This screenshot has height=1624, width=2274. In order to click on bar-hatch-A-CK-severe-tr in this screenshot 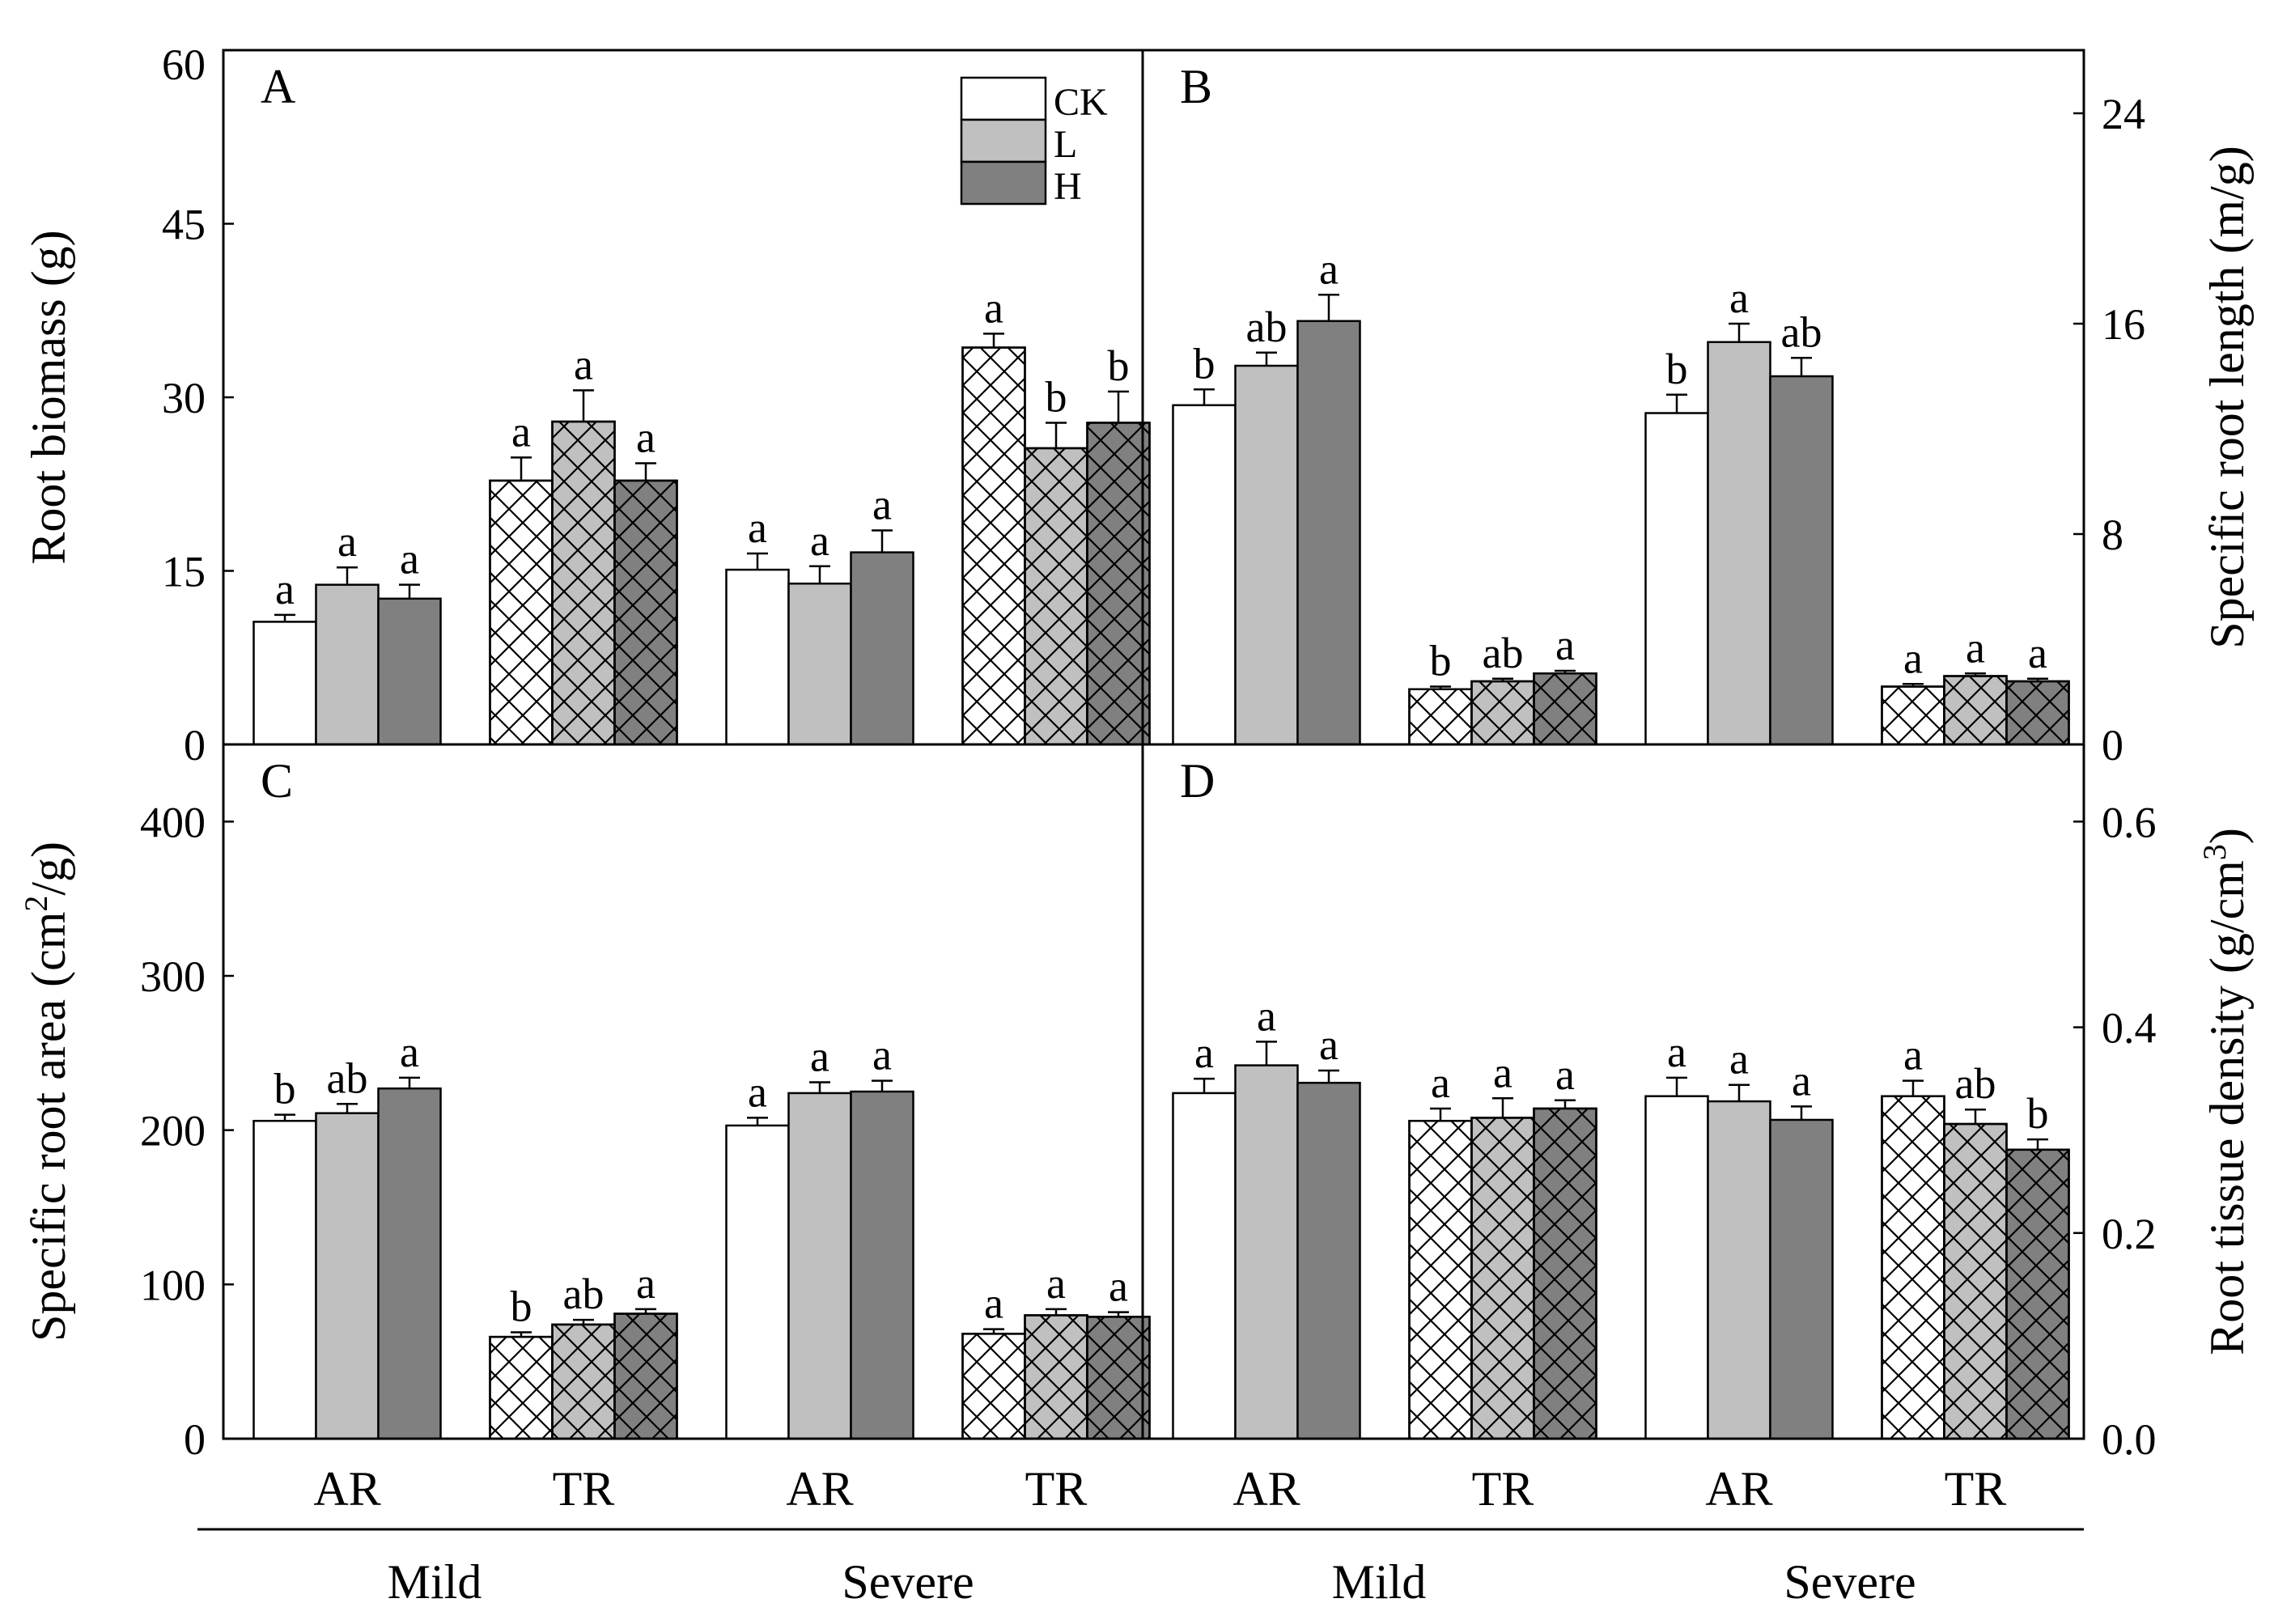, I will do `click(993, 546)`.